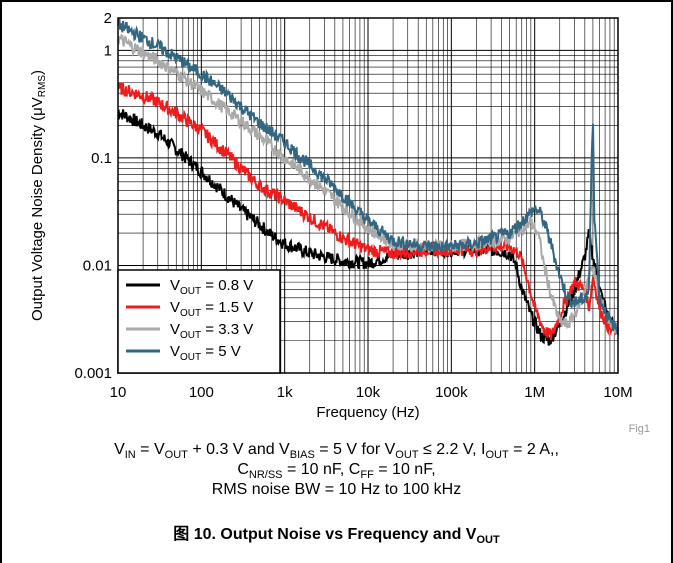 This screenshot has height=563, width=673. What do you see at coordinates (336, 489) in the screenshot?
I see `conditions-line-3: RMS noise BW = 10 Hz to 100 kHz` at bounding box center [336, 489].